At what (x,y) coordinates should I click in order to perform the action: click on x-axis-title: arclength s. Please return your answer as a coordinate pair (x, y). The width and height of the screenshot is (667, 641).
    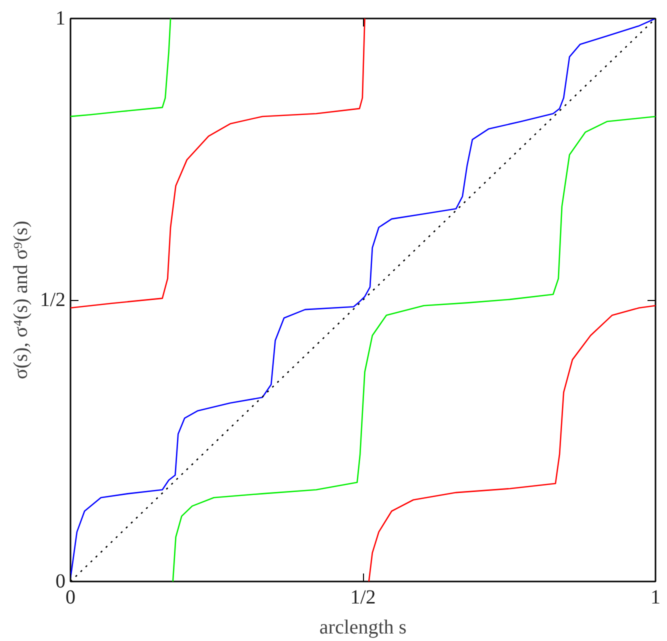
    Looking at the image, I should click on (363, 627).